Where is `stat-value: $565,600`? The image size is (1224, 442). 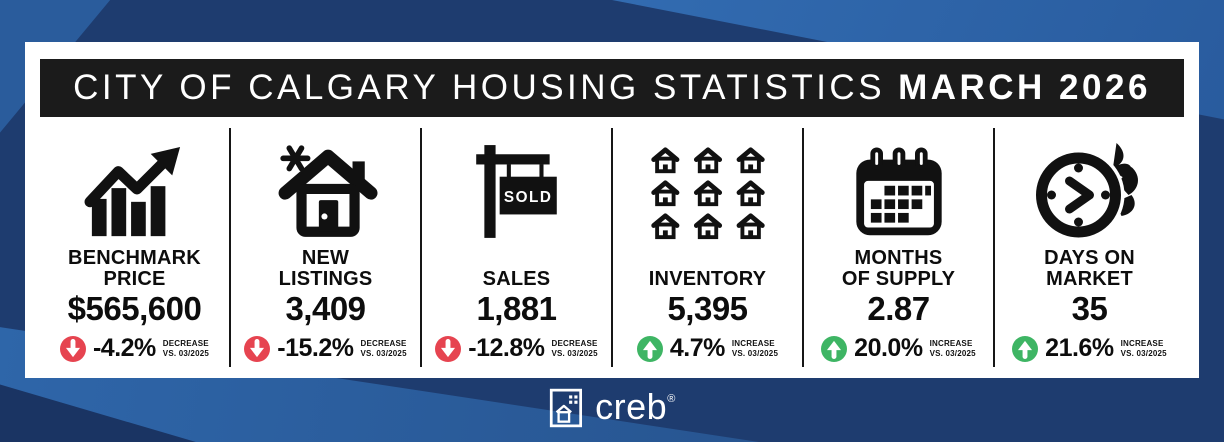
stat-value: $565,600 is located at coordinates (134, 308).